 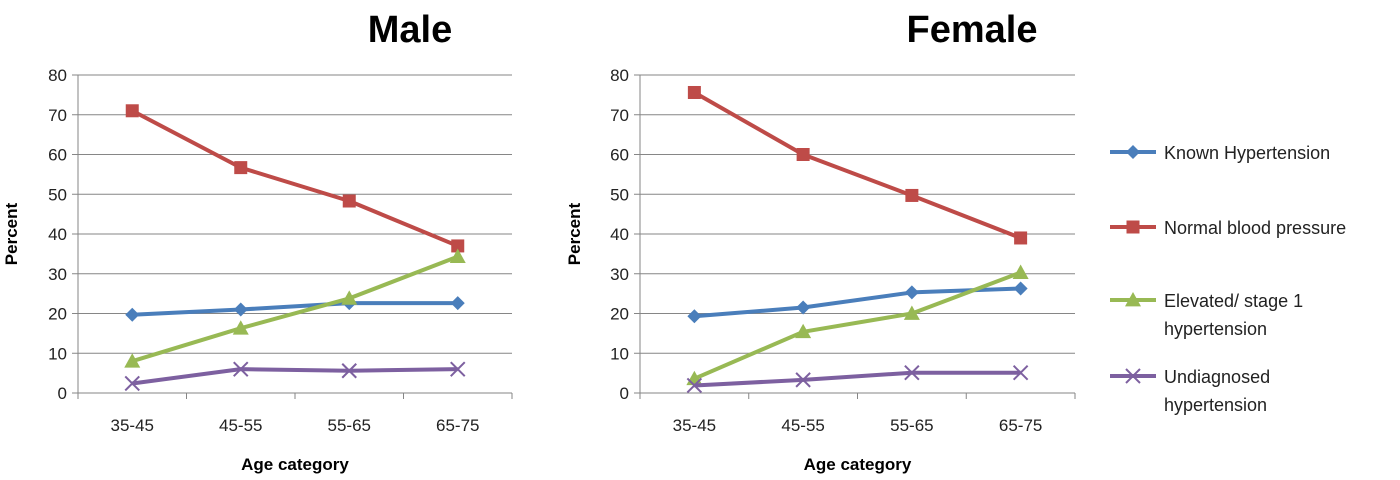 What do you see at coordinates (972, 30) in the screenshot?
I see `chart-title: Female` at bounding box center [972, 30].